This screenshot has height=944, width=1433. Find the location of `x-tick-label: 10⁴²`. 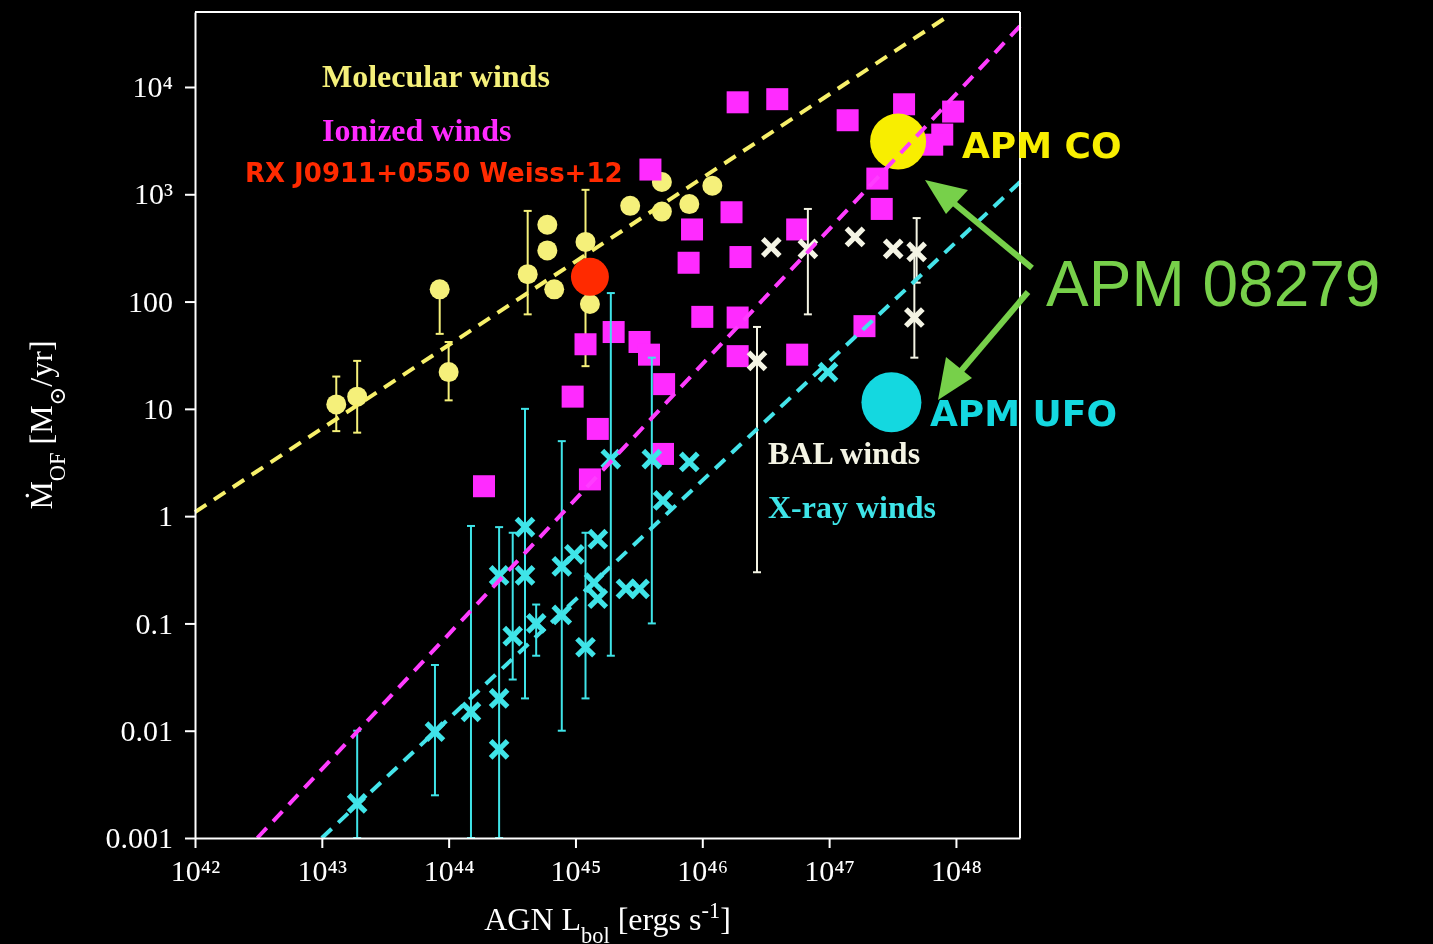

x-tick-label: 10⁴² is located at coordinates (195, 871).